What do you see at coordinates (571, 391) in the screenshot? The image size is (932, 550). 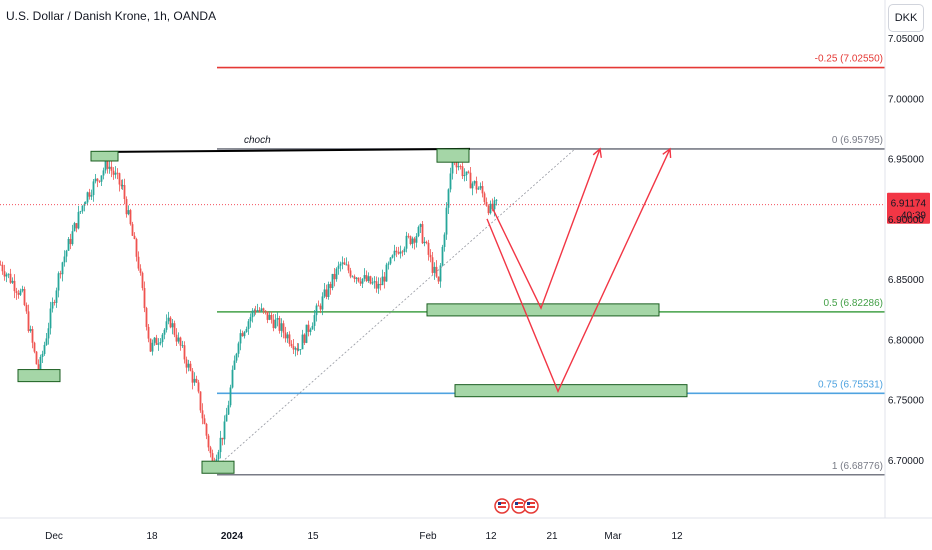 I see `zone-0.75` at bounding box center [571, 391].